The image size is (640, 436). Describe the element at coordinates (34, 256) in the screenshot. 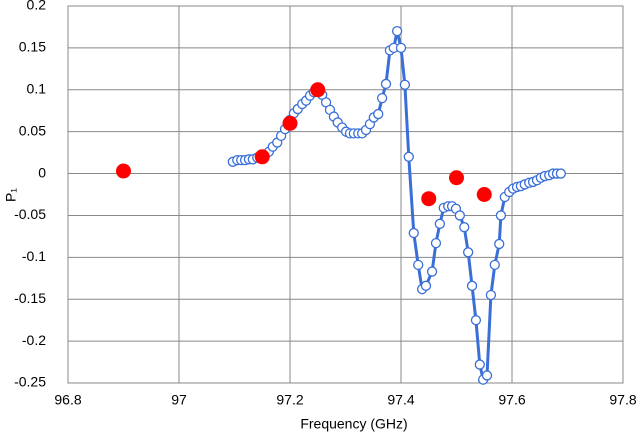

I see `y-tick-label: -0.1` at that location.